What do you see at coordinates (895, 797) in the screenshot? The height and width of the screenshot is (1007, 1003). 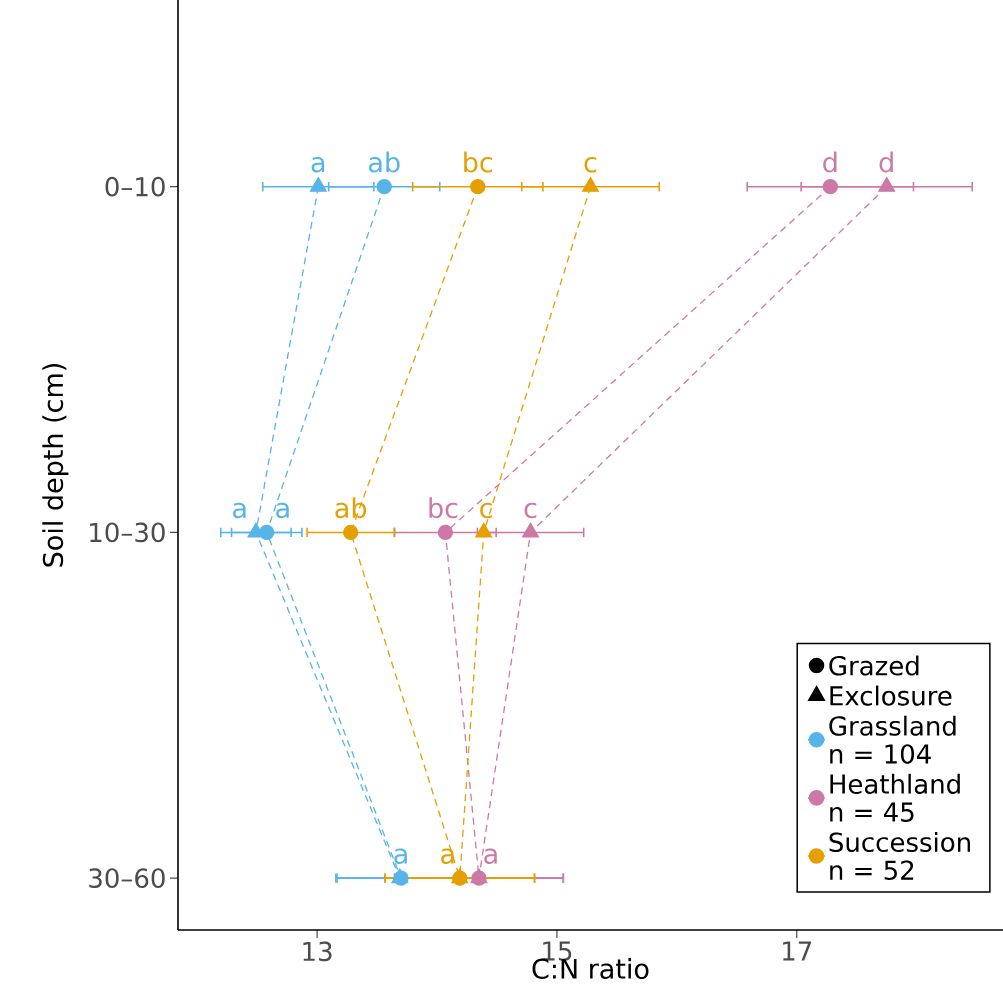 I see `legend-label: Heathland n = 45` at bounding box center [895, 797].